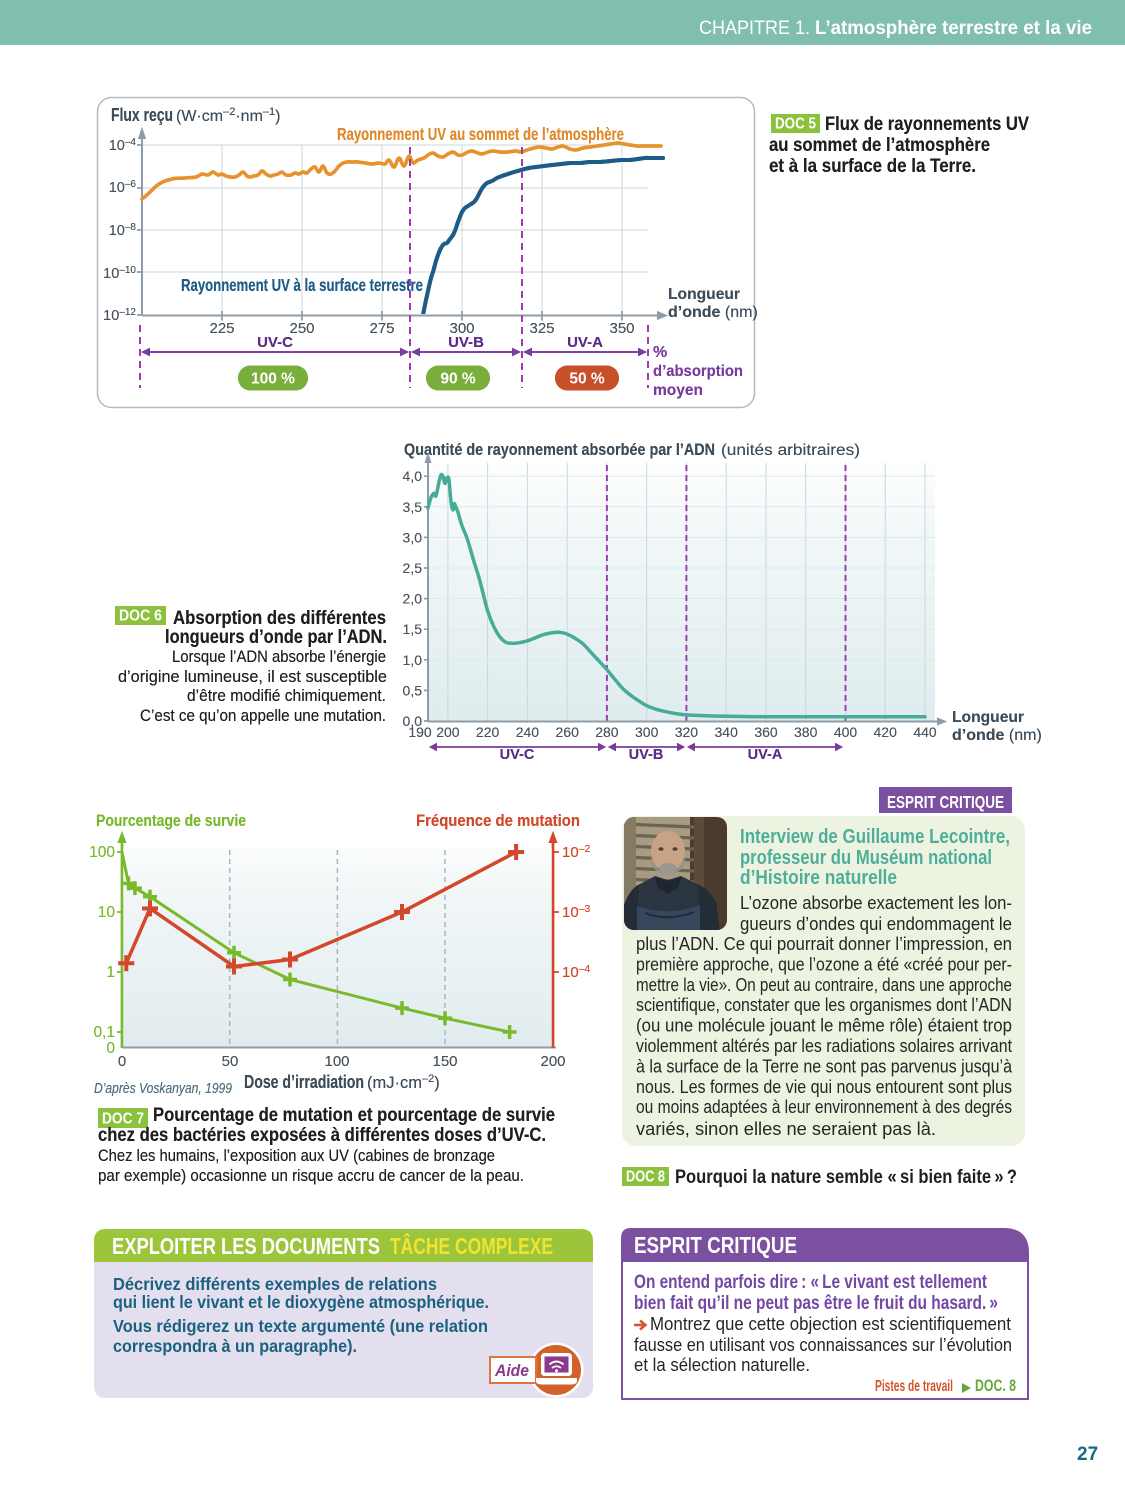  Describe the element at coordinates (687, 732) in the screenshot. I see `svg-text: 320` at that location.